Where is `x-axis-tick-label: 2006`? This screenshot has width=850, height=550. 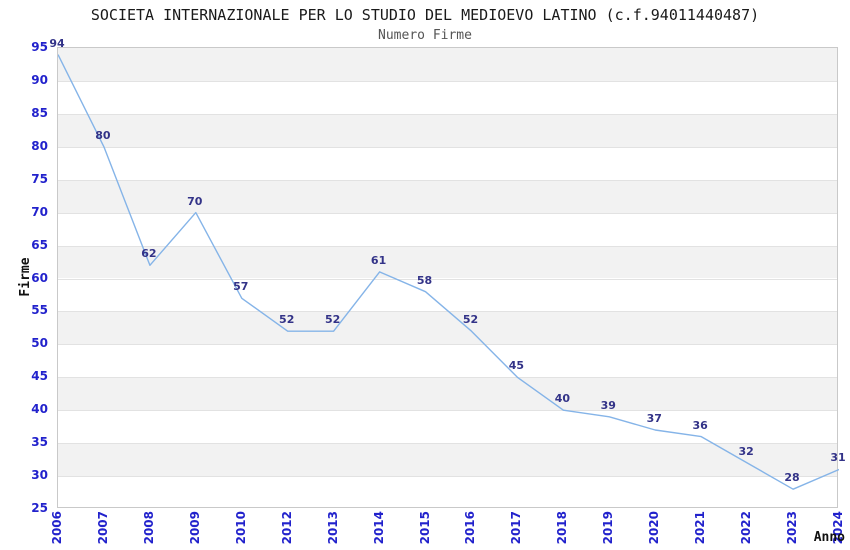 x-axis-tick-label: 2006 is located at coordinates (57, 528).